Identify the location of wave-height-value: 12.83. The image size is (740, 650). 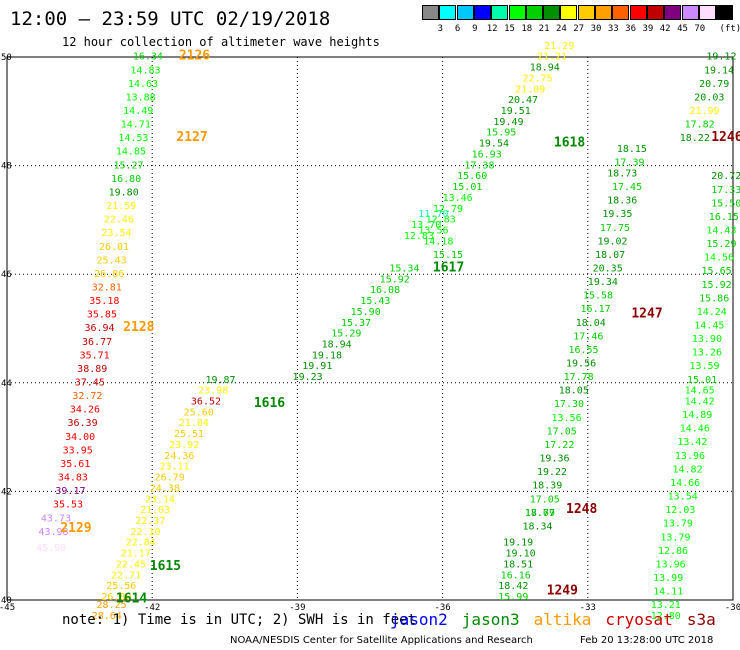
(441, 220).